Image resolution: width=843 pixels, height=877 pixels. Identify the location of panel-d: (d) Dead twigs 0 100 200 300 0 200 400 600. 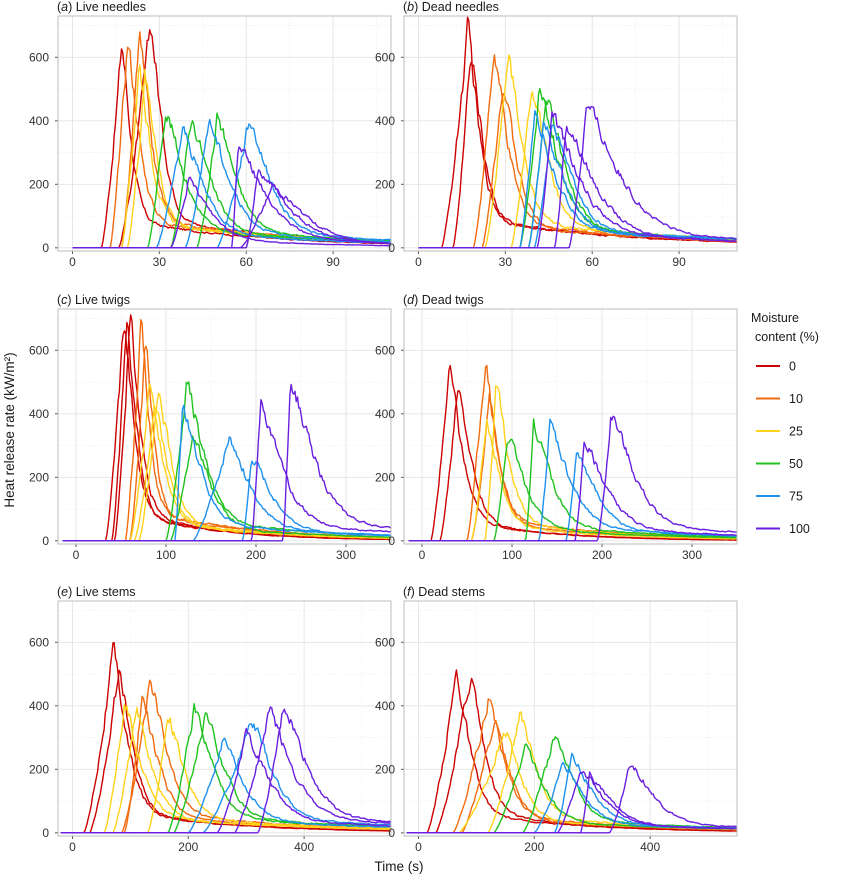
(556, 427).